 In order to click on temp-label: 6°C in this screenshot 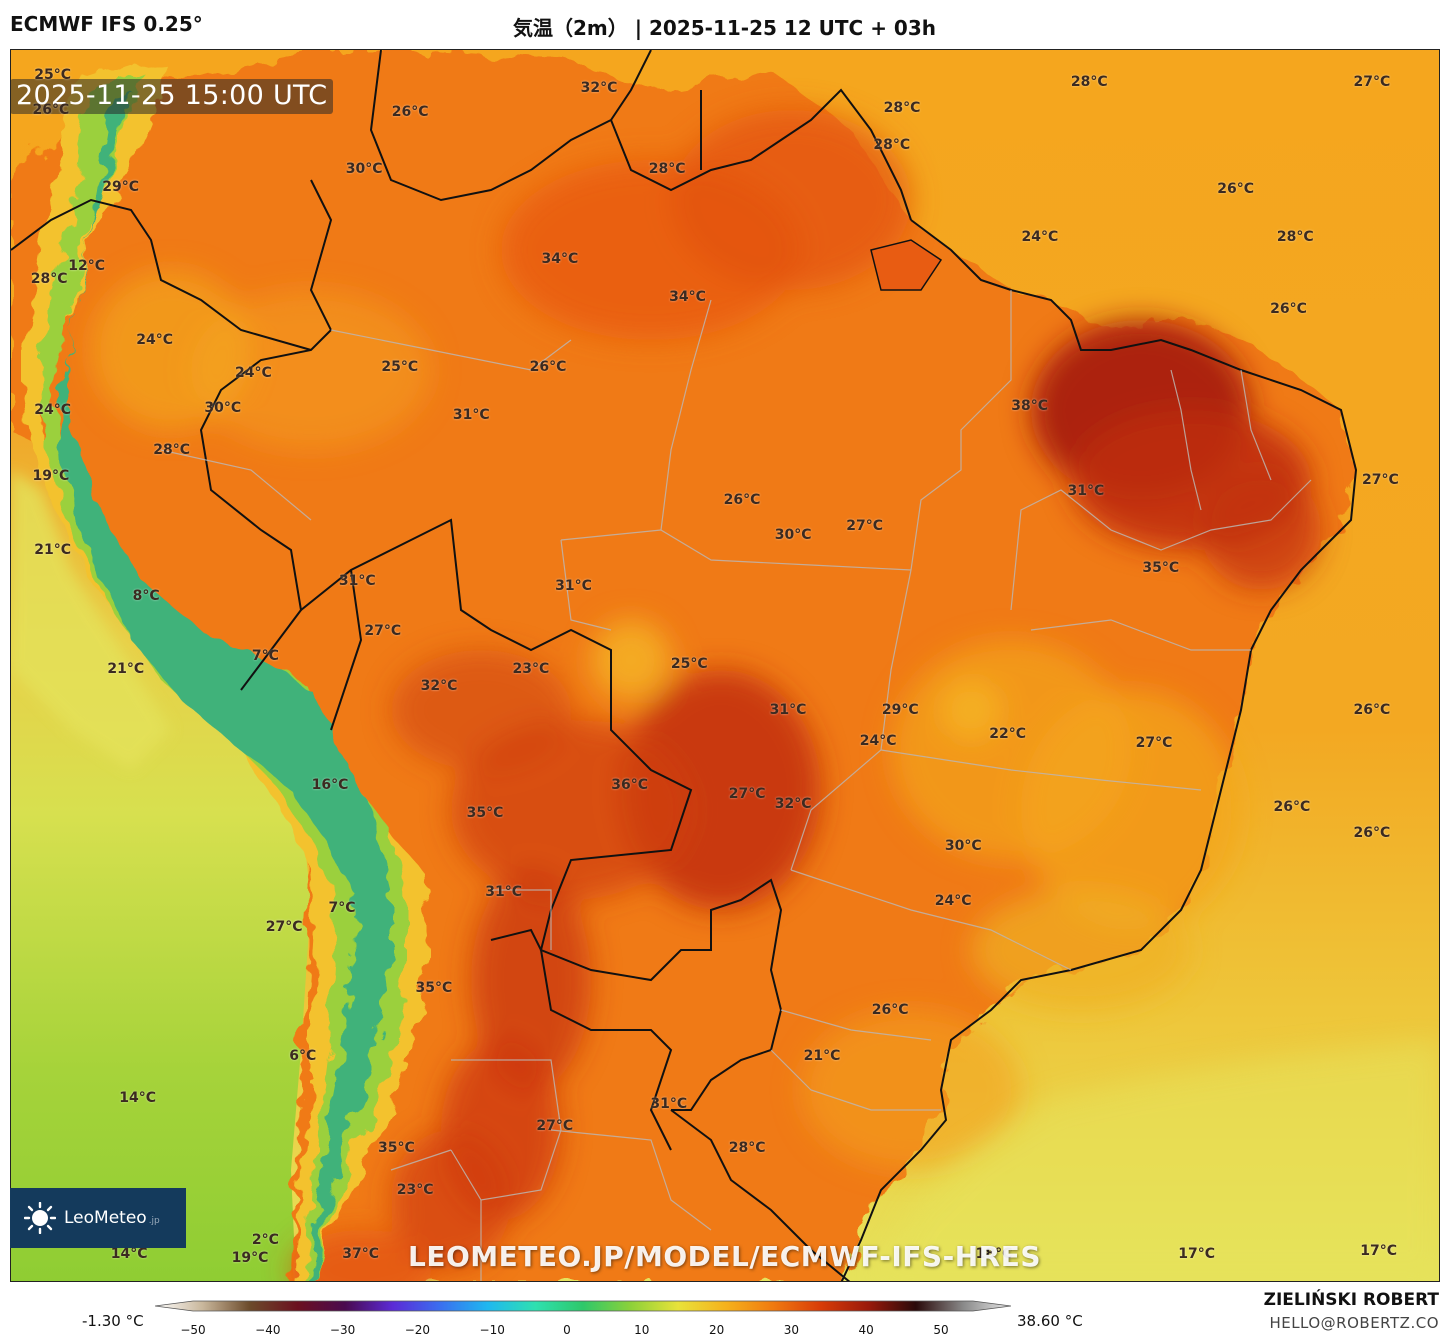, I will do `click(303, 1055)`.